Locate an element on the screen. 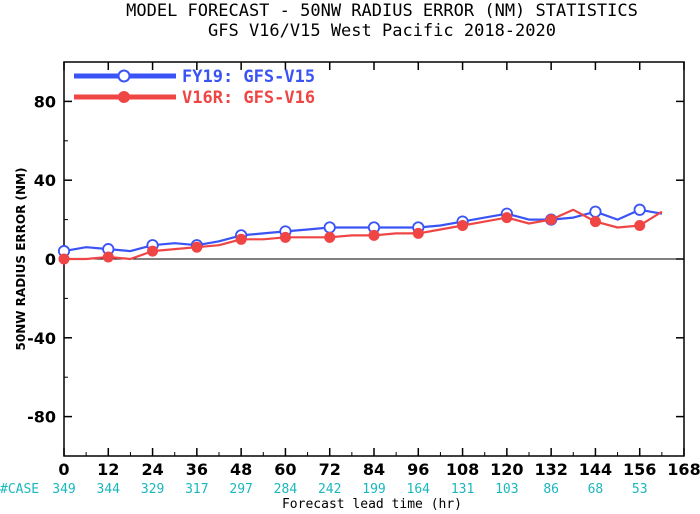 This screenshot has width=700, height=514. case-count: 349 is located at coordinates (63, 489).